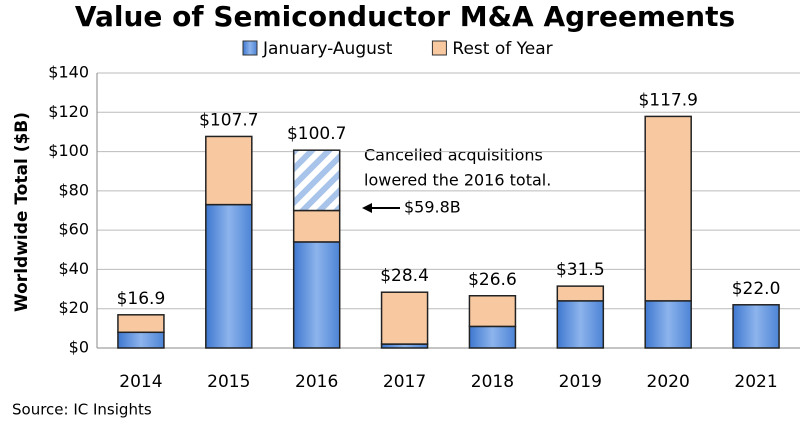 The image size is (804, 429). I want to click on total-label: $26.6, so click(492, 280).